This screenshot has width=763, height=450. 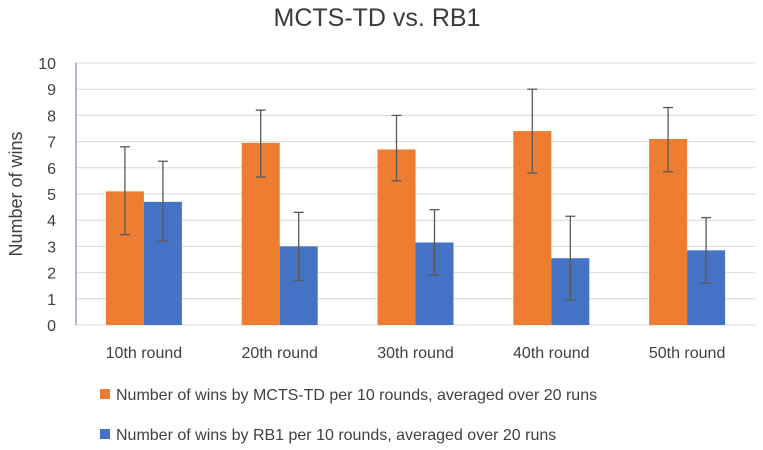 I want to click on y-axis-ticks: 0 1 2 3 4 5 6 7 8 9 10, so click(x=47, y=195).